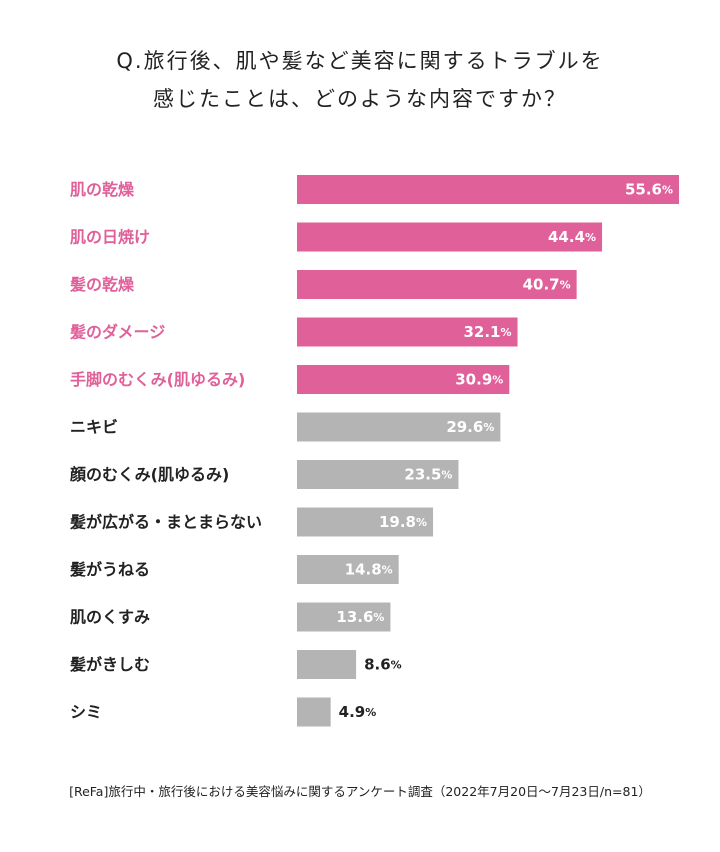 Image resolution: width=720 pixels, height=852 pixels. Describe the element at coordinates (360, 61) in the screenshot. I see `chart-title-line-1: Q.旅行後、肌や髪など美容に関するトラブルを` at that location.